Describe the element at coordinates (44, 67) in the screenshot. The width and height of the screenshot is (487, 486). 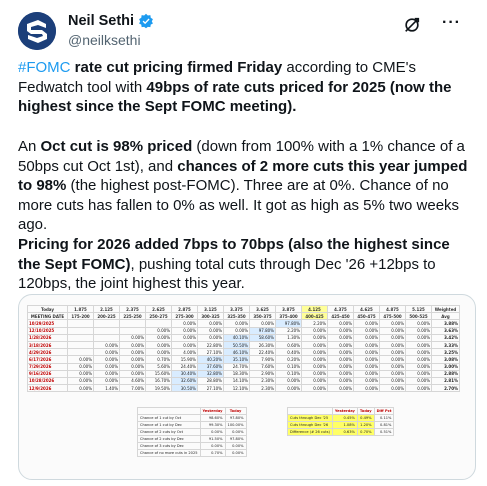
I see `hashtag-link: #FOMC` at that location.